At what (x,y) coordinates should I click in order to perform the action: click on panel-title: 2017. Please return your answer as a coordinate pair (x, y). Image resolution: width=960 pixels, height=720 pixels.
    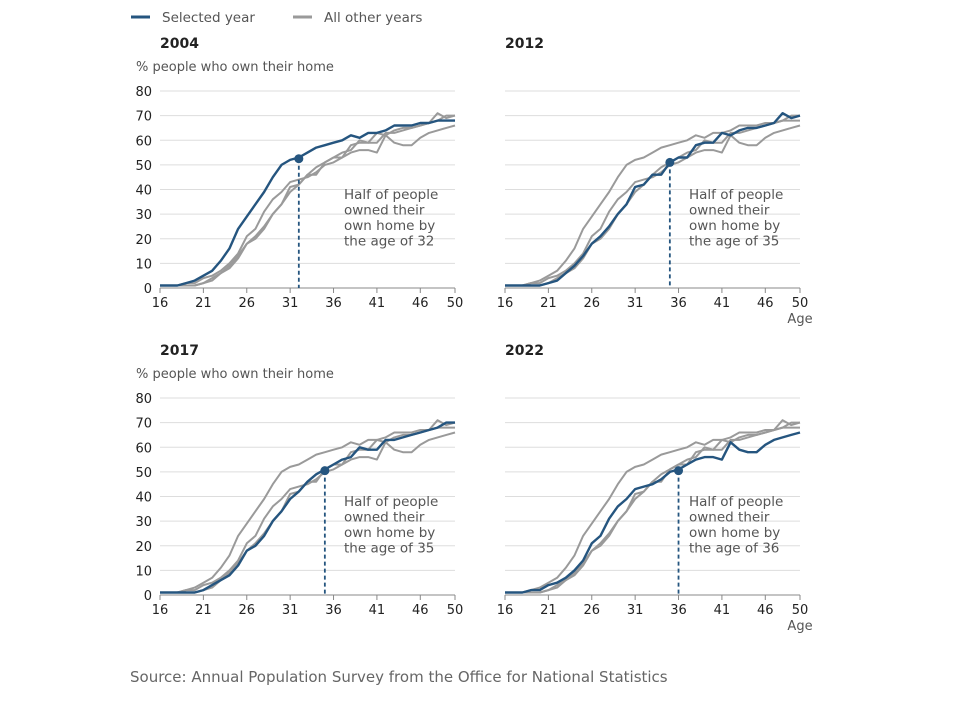
    Looking at the image, I should click on (179, 351).